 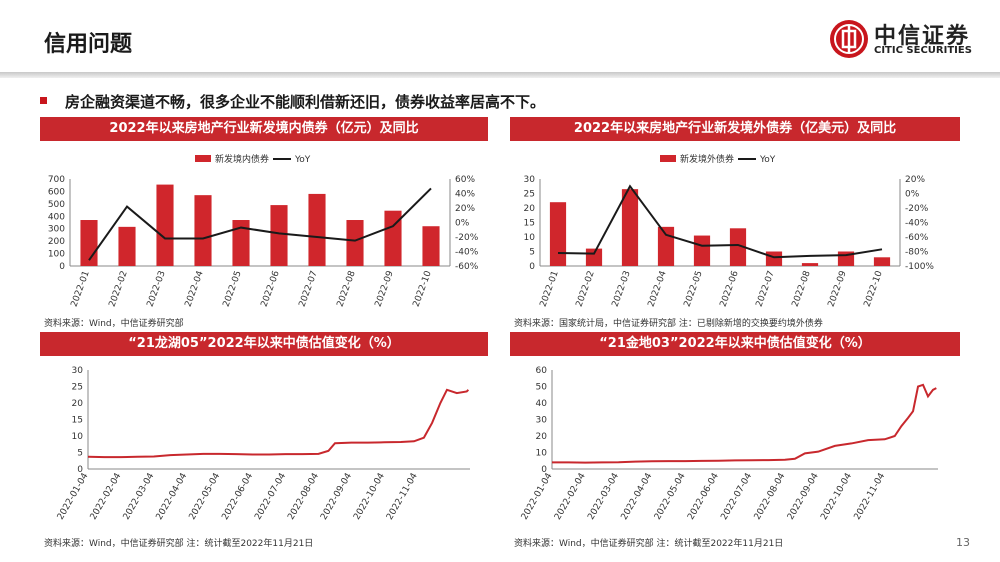 I want to click on chart3-xtick-label: 2022-07-04, so click(x=270, y=496).